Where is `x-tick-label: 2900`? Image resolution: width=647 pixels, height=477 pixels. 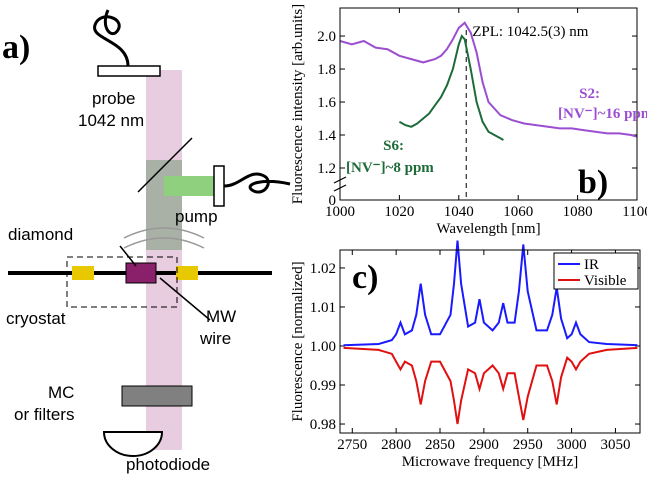
x-tick-label: 2900 is located at coordinates (484, 445).